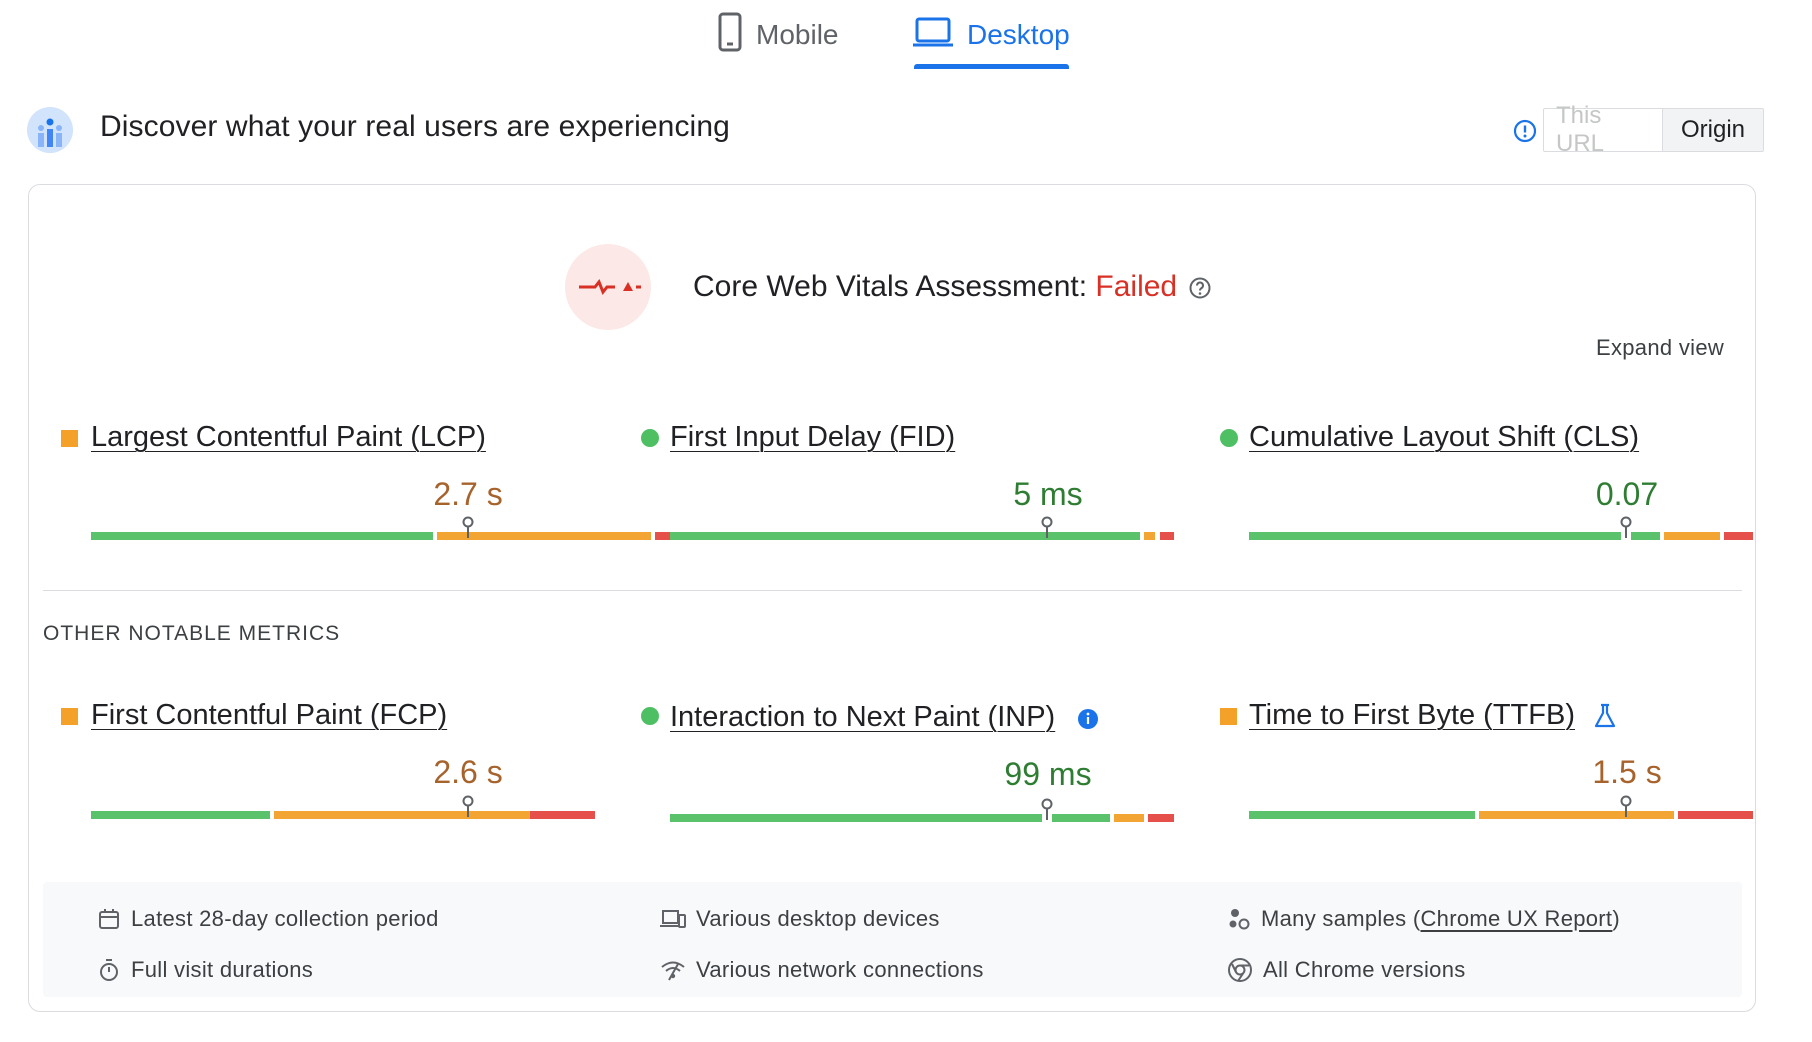 This screenshot has height=1042, width=1812. I want to click on flask-icon, so click(1605, 716).